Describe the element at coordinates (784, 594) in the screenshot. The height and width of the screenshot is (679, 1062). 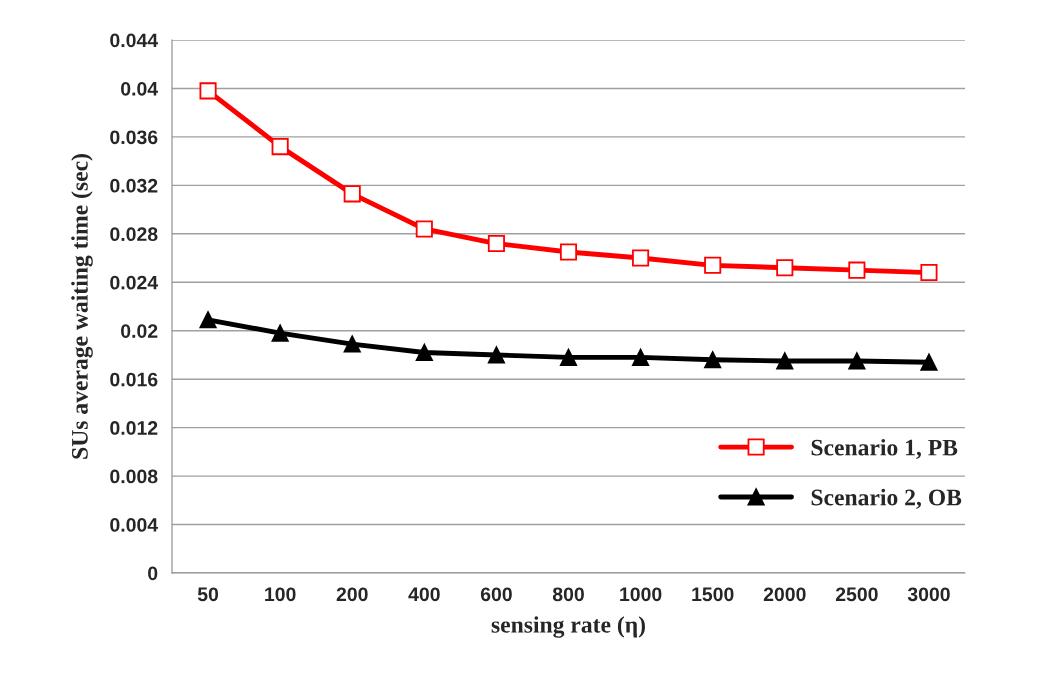
I see `x-tick-label: 2000` at that location.